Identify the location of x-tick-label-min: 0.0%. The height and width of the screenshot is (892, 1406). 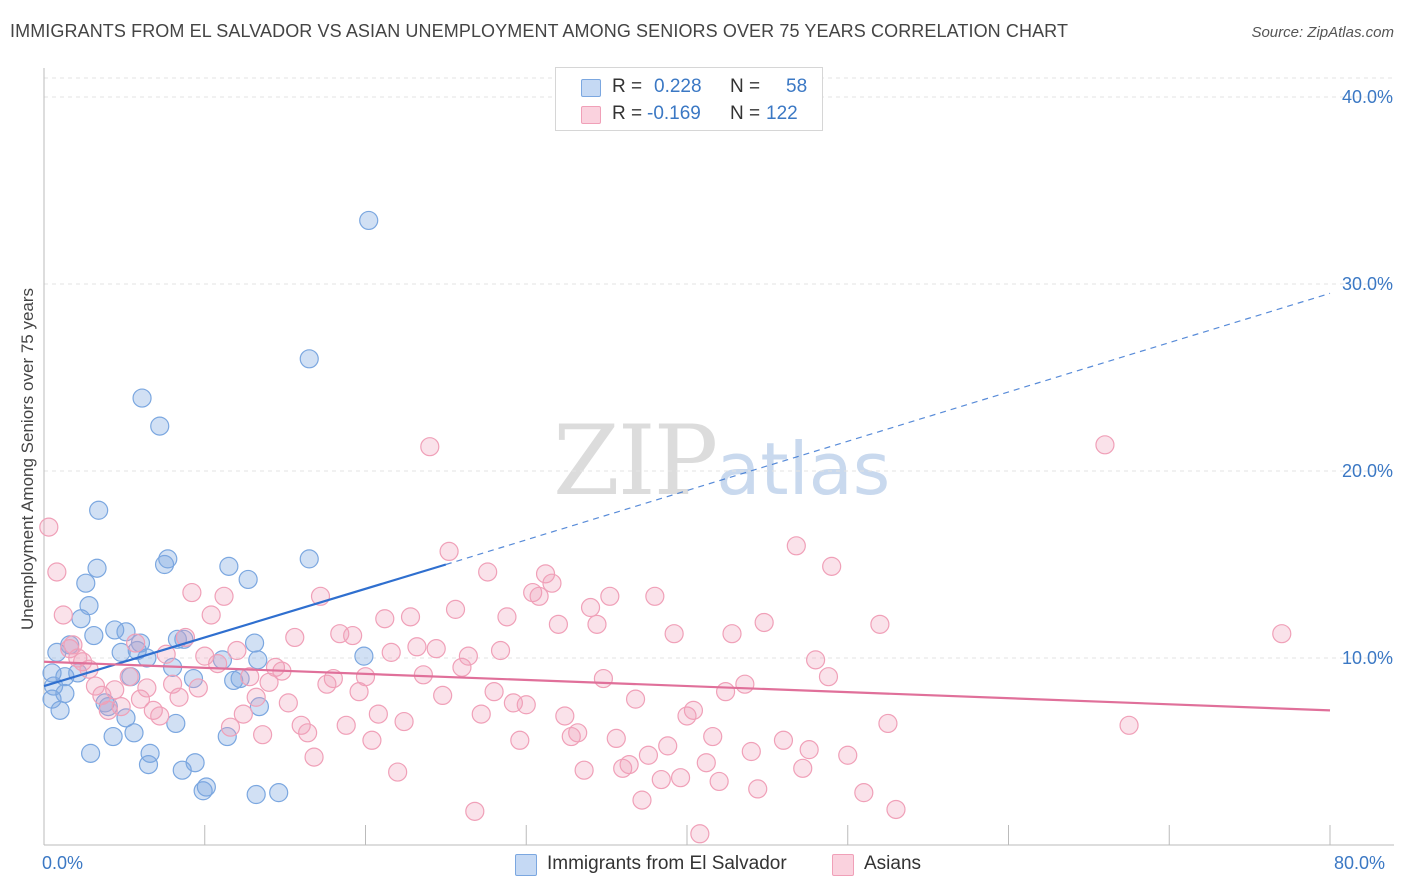
(63, 863).